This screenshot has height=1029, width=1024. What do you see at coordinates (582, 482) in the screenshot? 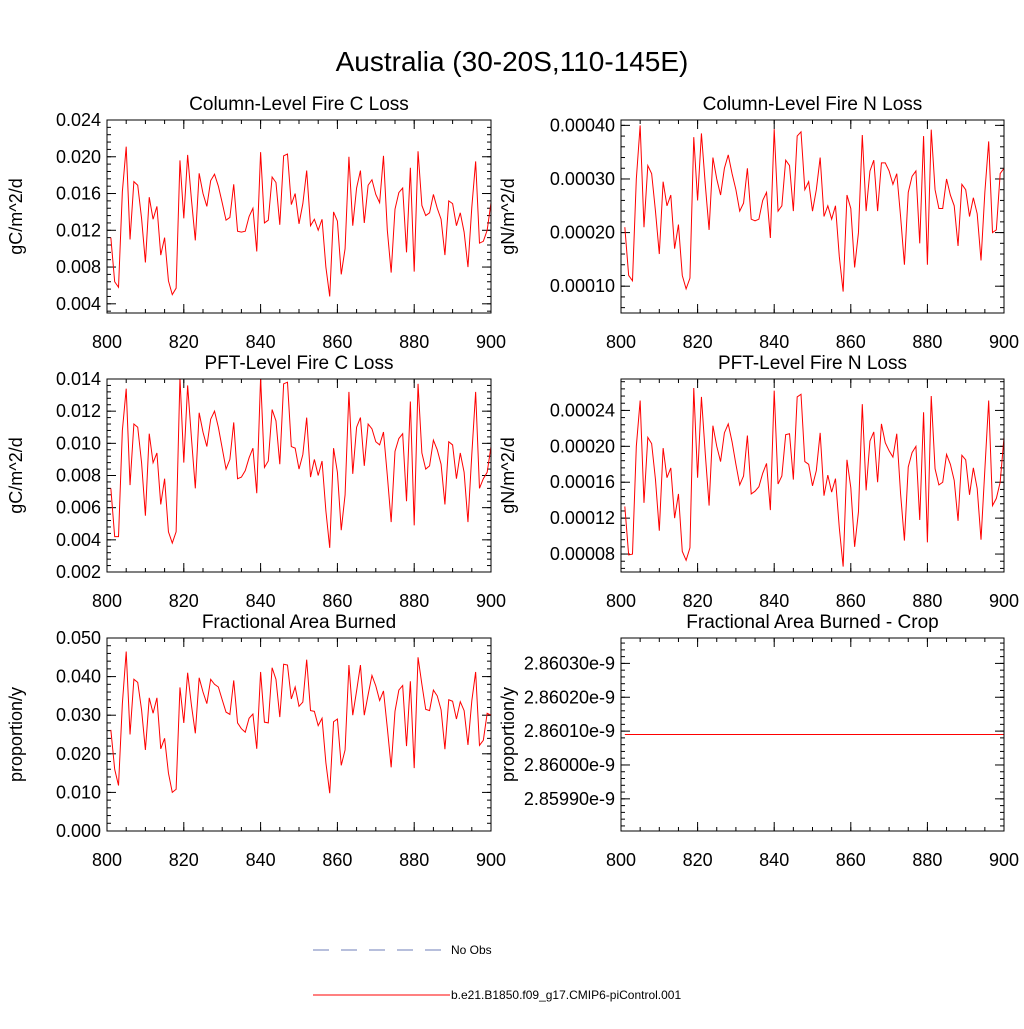
I see `y-tick-label: 0.00016` at bounding box center [582, 482].